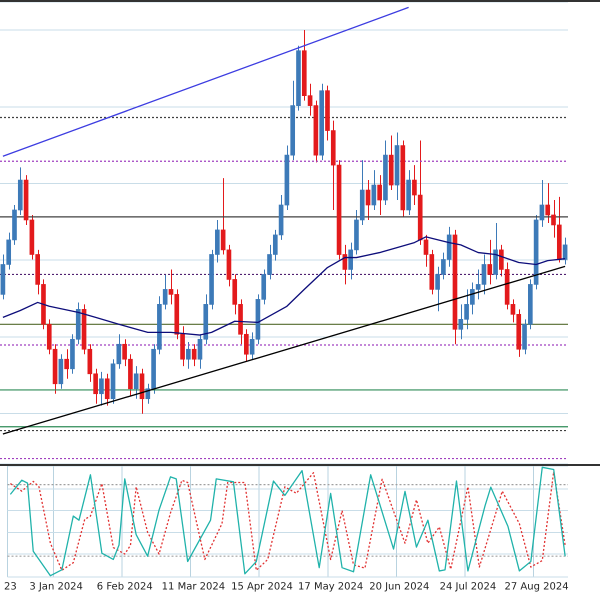  I want to click on x-tick-label: 15 Apr 2024, so click(262, 587).